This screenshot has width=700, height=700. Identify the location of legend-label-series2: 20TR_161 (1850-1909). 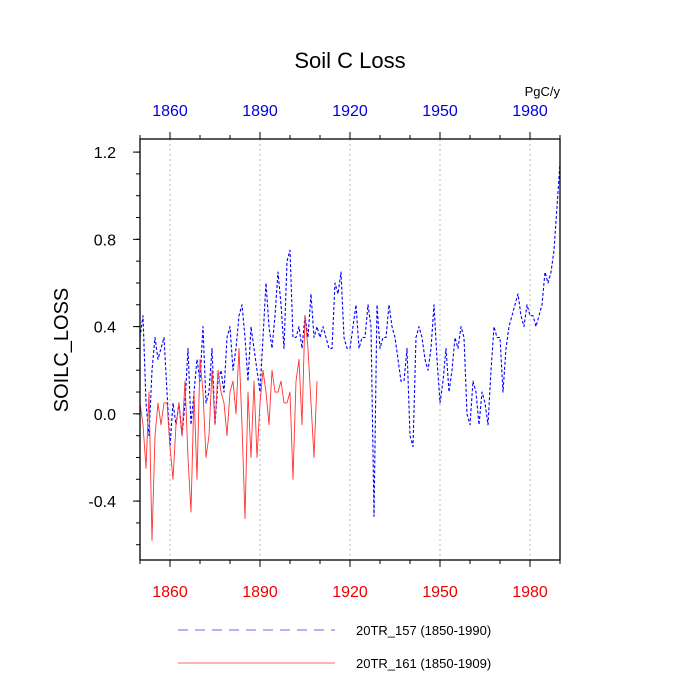
(423, 663).